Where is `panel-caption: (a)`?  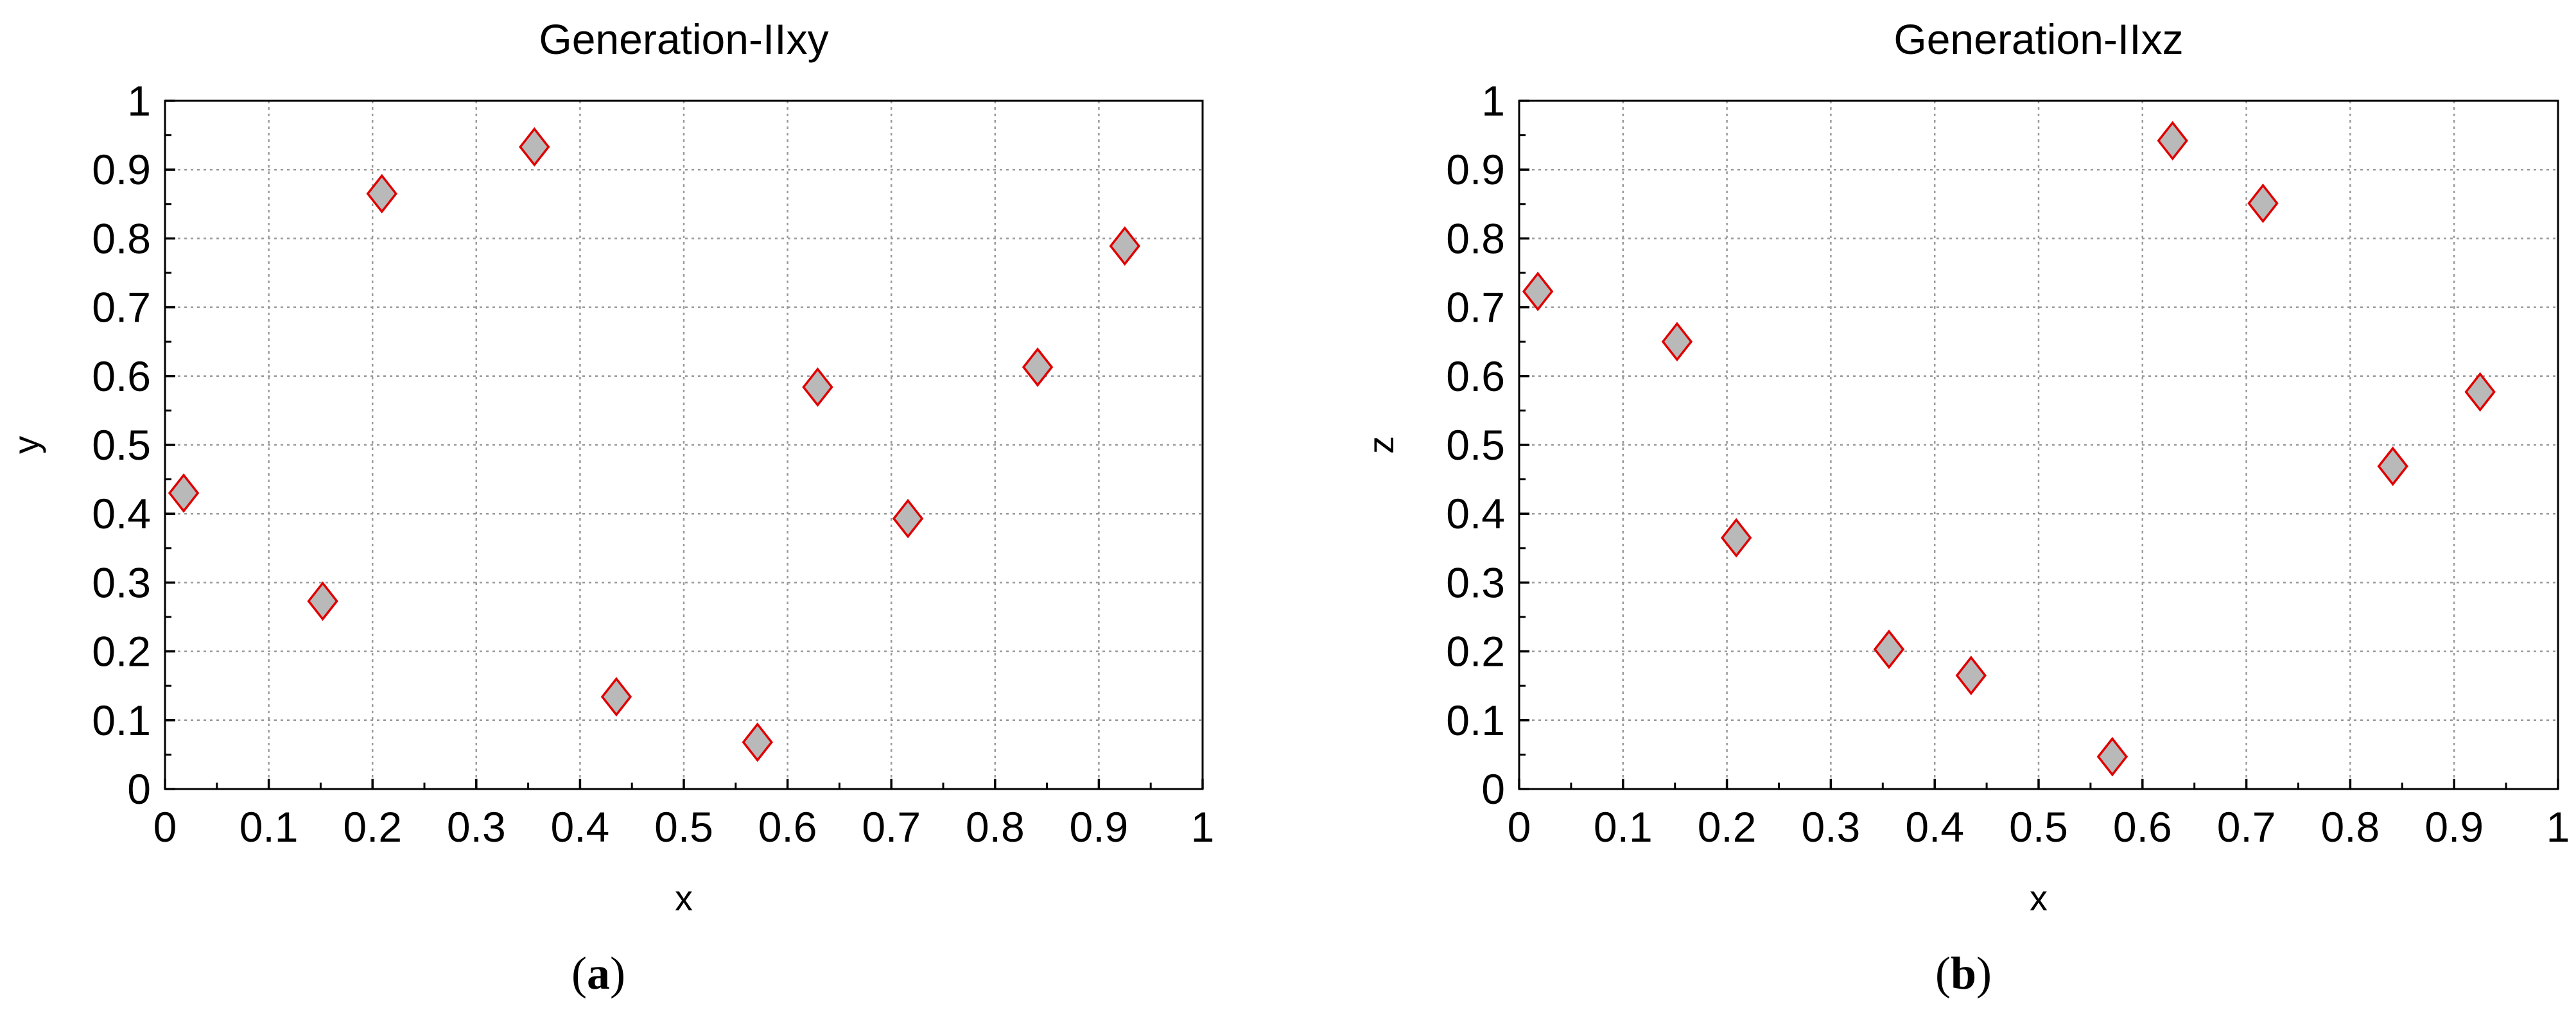 panel-caption: (a) is located at coordinates (598, 973).